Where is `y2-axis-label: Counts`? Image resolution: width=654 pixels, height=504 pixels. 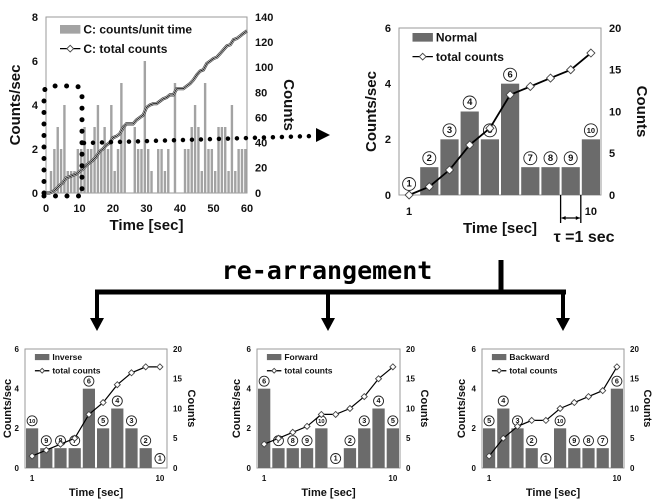
y2-axis-label: Counts is located at coordinates (191, 409).